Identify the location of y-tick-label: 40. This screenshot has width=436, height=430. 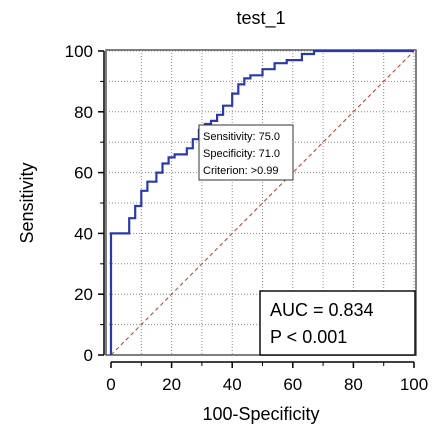
(83, 233).